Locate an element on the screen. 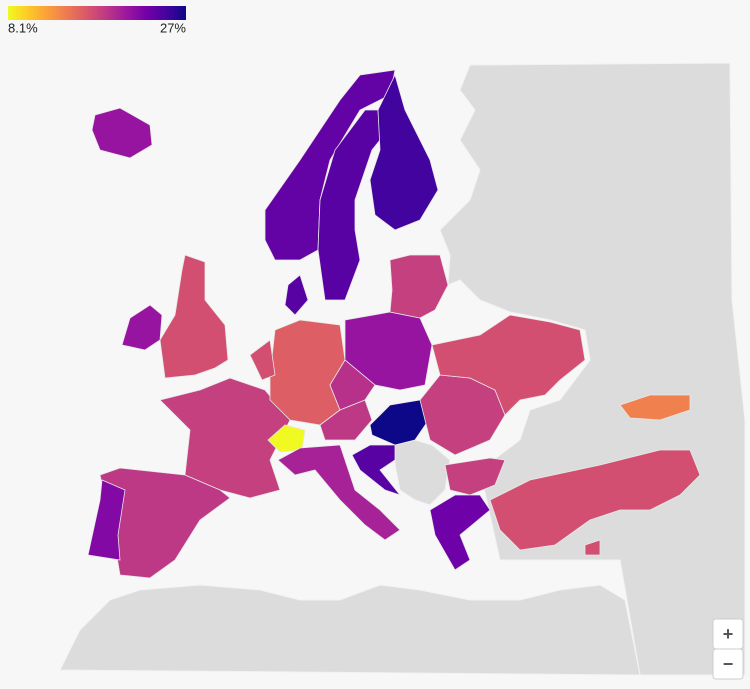  zoom-in-label: + is located at coordinates (728, 634).